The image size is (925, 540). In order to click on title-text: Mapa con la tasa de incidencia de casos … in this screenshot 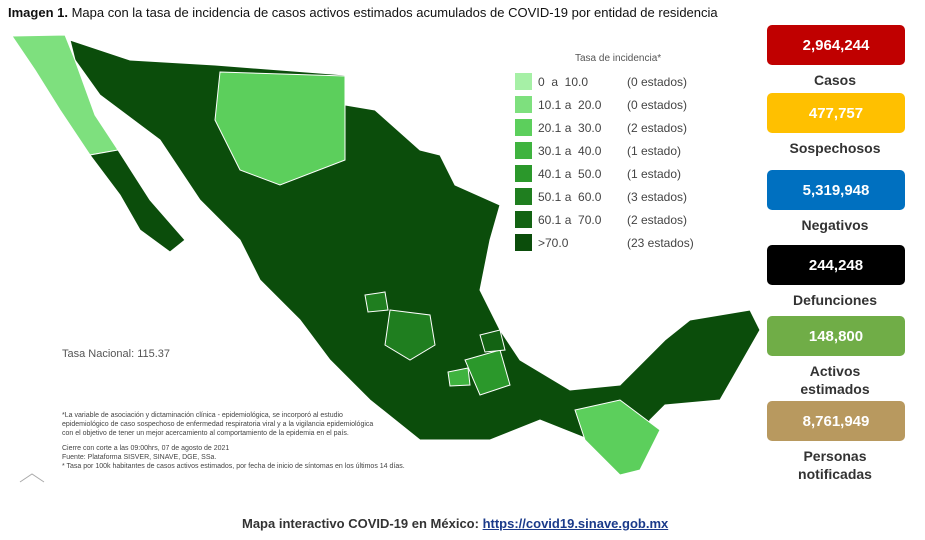, I will do `click(394, 12)`.